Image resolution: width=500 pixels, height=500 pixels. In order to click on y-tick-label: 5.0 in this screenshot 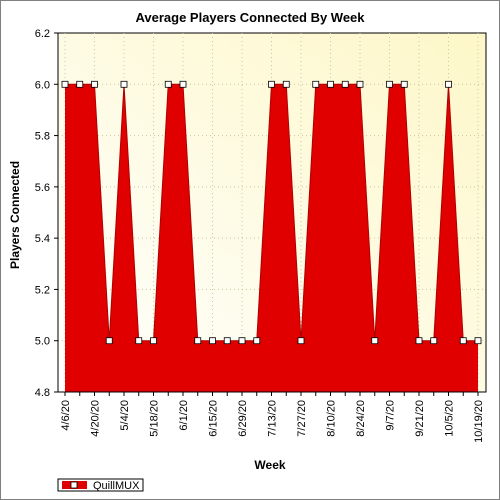, I will do `click(42, 342)`.